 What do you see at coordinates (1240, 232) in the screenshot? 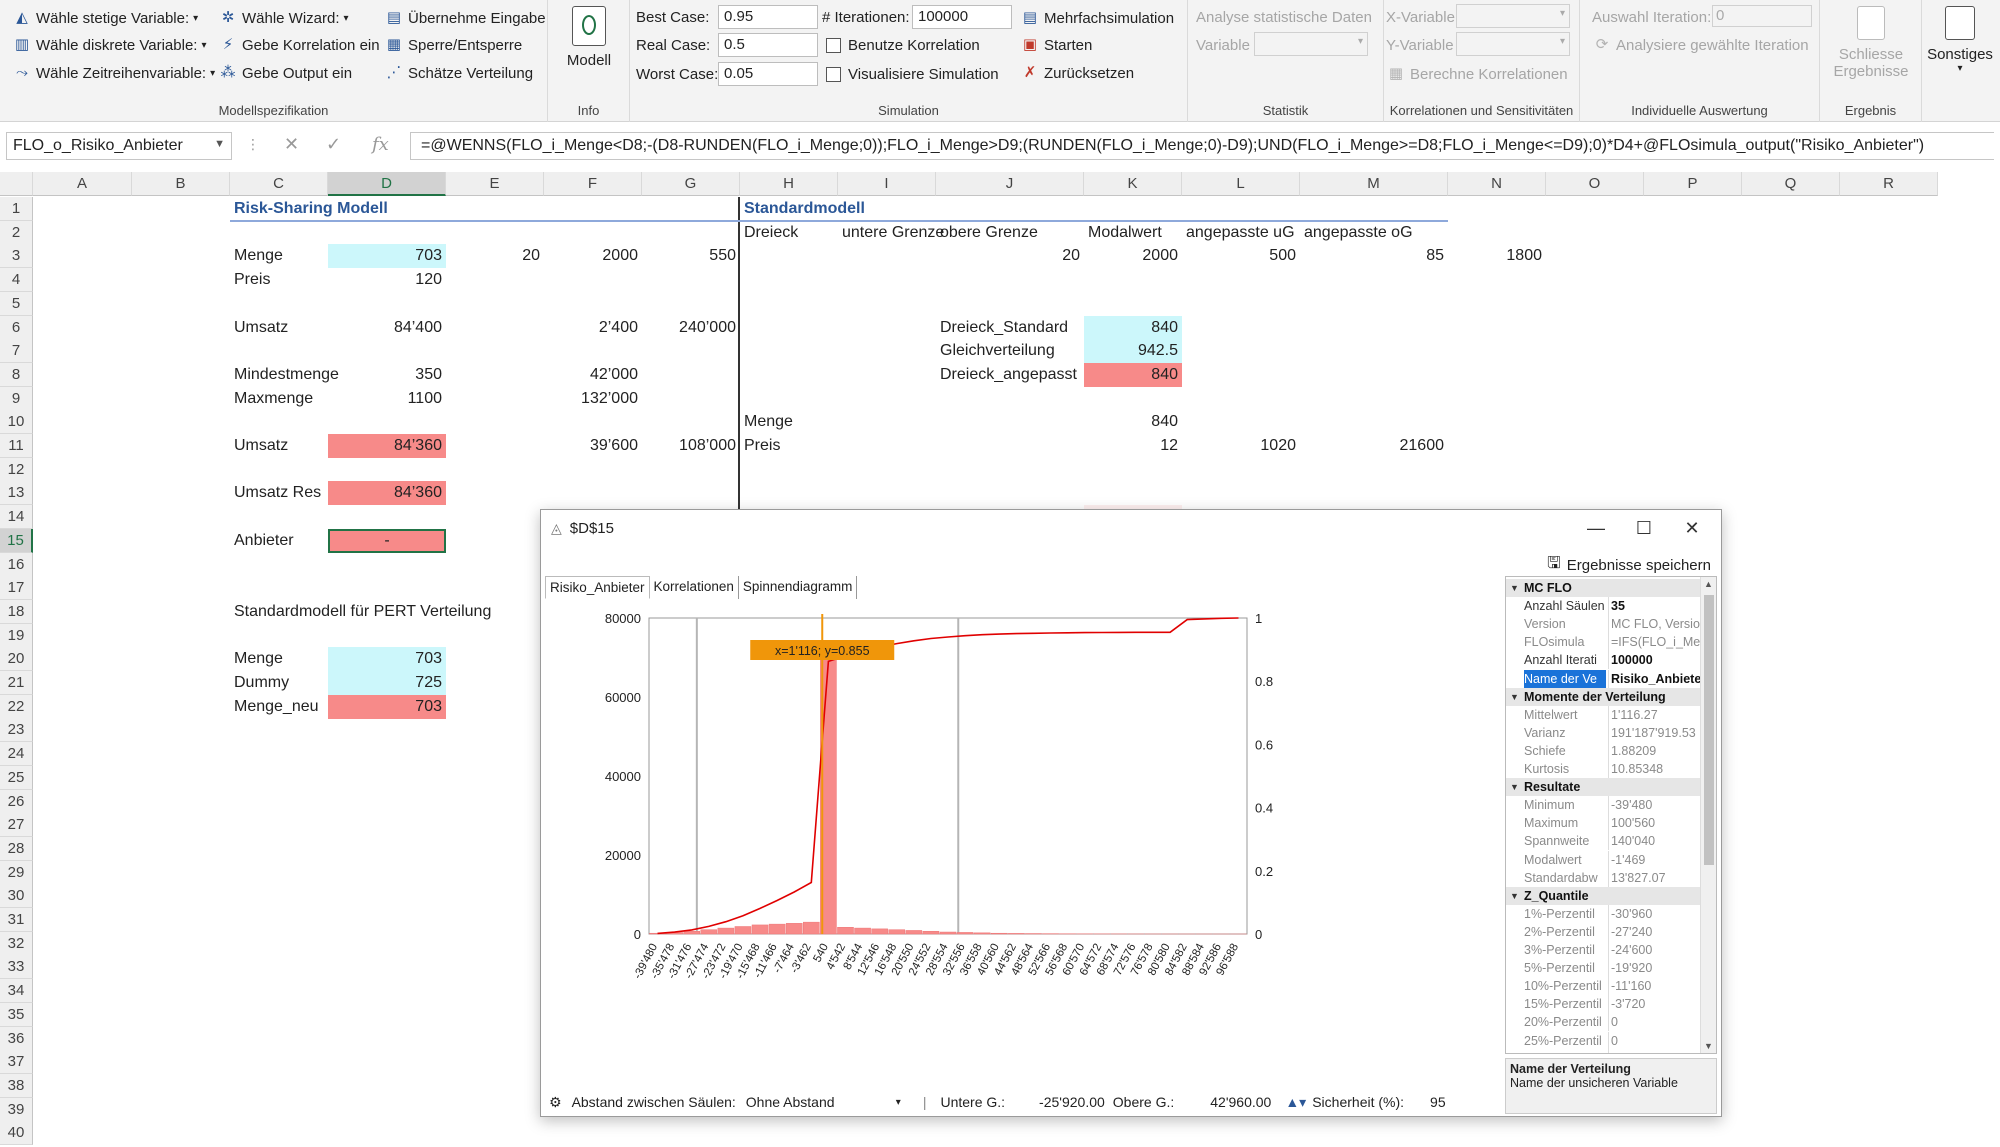
I see `cell-l2: angepasste uG` at bounding box center [1240, 232].